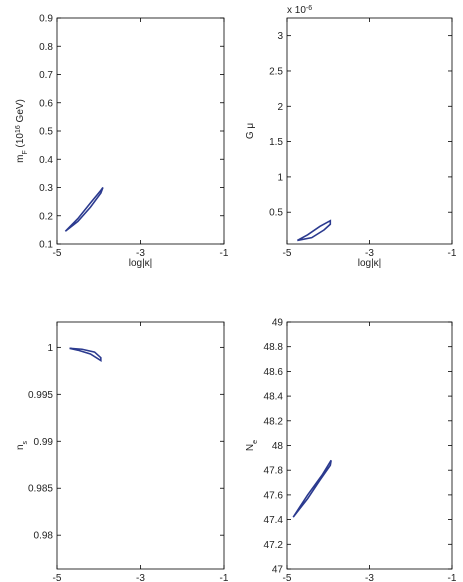  Describe the element at coordinates (274, 421) in the screenshot. I see `y-tick-label: 48.2` at that location.